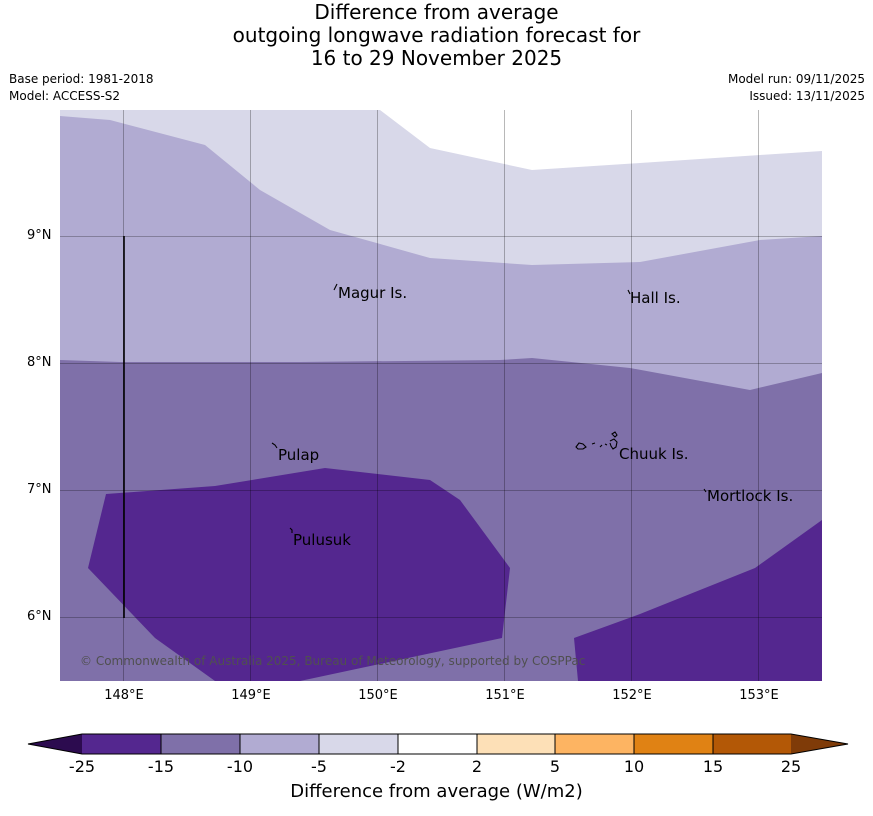  I want to click on contour-band-minus25-to-minus15-west, so click(299, 574).